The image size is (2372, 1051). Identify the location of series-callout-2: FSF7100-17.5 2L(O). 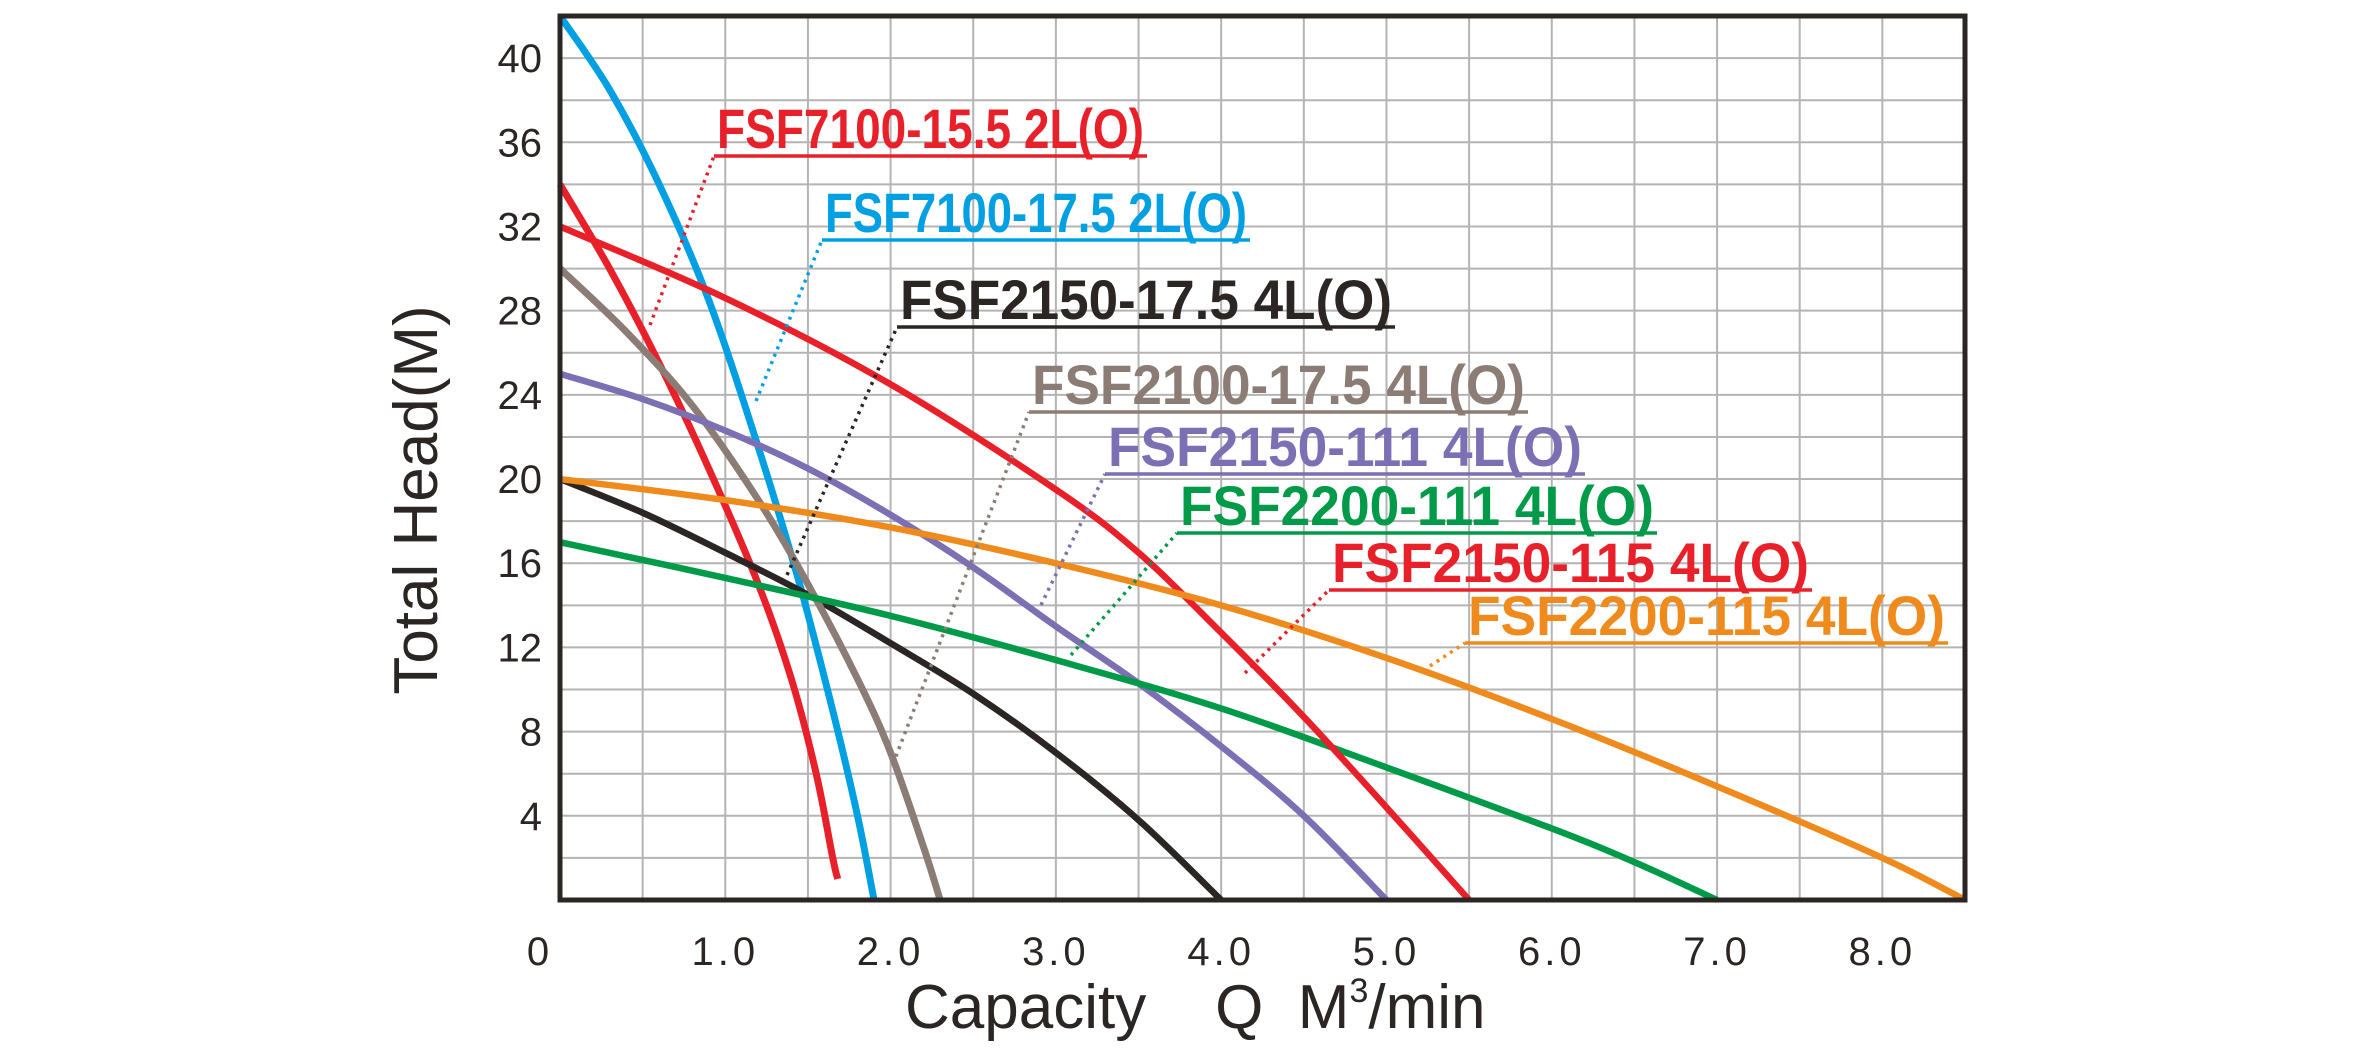
(1002, 291).